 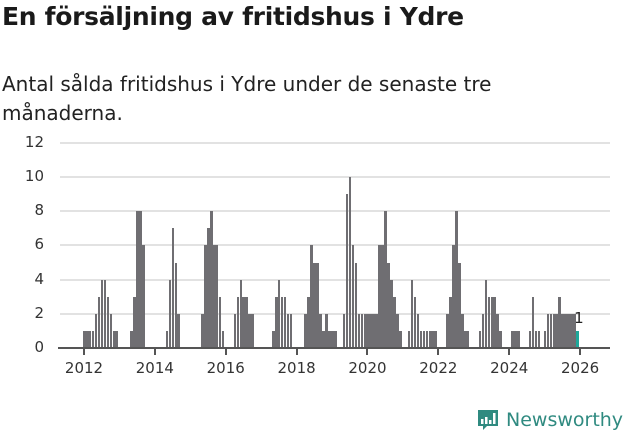 I want to click on x-tick-label: 2024, so click(x=509, y=368).